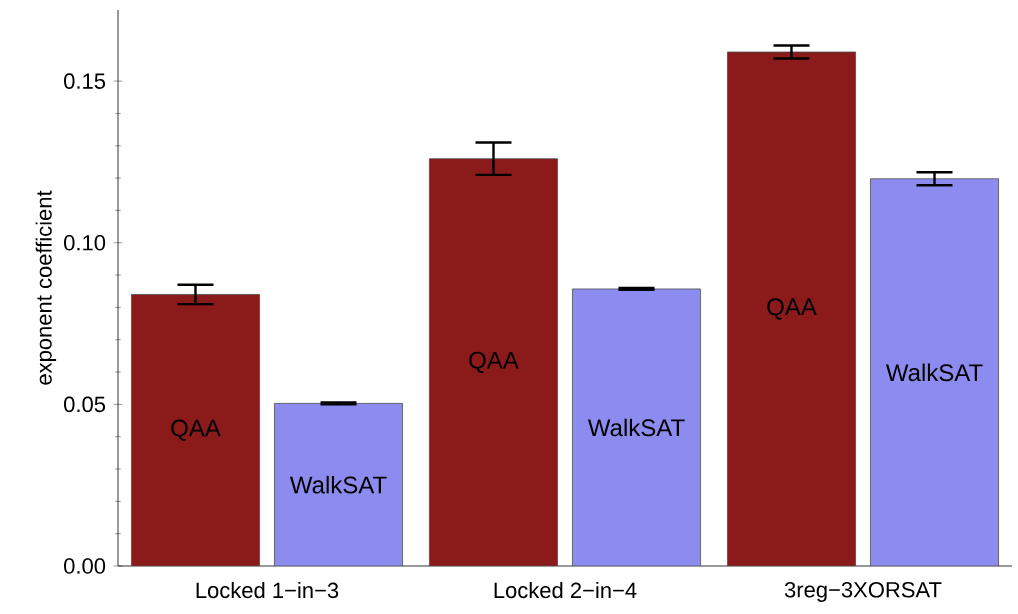 This screenshot has width=1018, height=614. What do you see at coordinates (494, 362) in the screenshot?
I see `series-label: QAA` at bounding box center [494, 362].